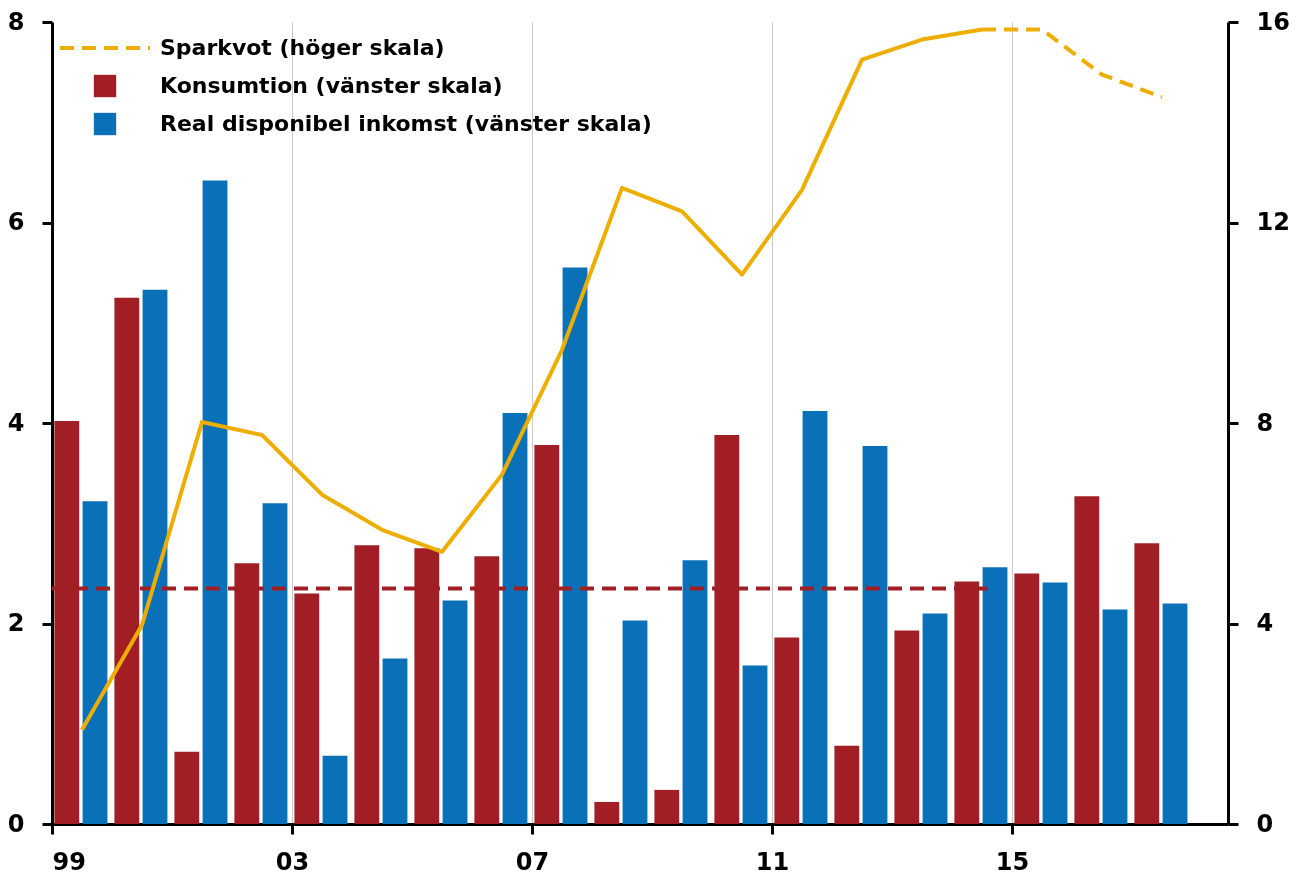  I want to click on y2-tick-label: 4, so click(1265, 623).